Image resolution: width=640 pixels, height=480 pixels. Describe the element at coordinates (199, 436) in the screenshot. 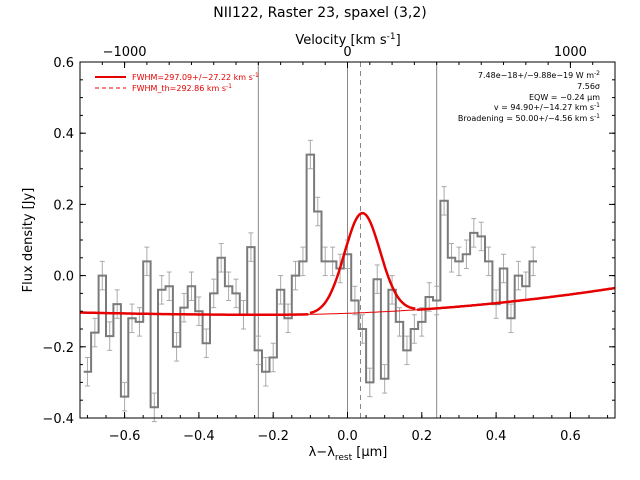

I see `x-tick-label-1: −0.4` at that location.